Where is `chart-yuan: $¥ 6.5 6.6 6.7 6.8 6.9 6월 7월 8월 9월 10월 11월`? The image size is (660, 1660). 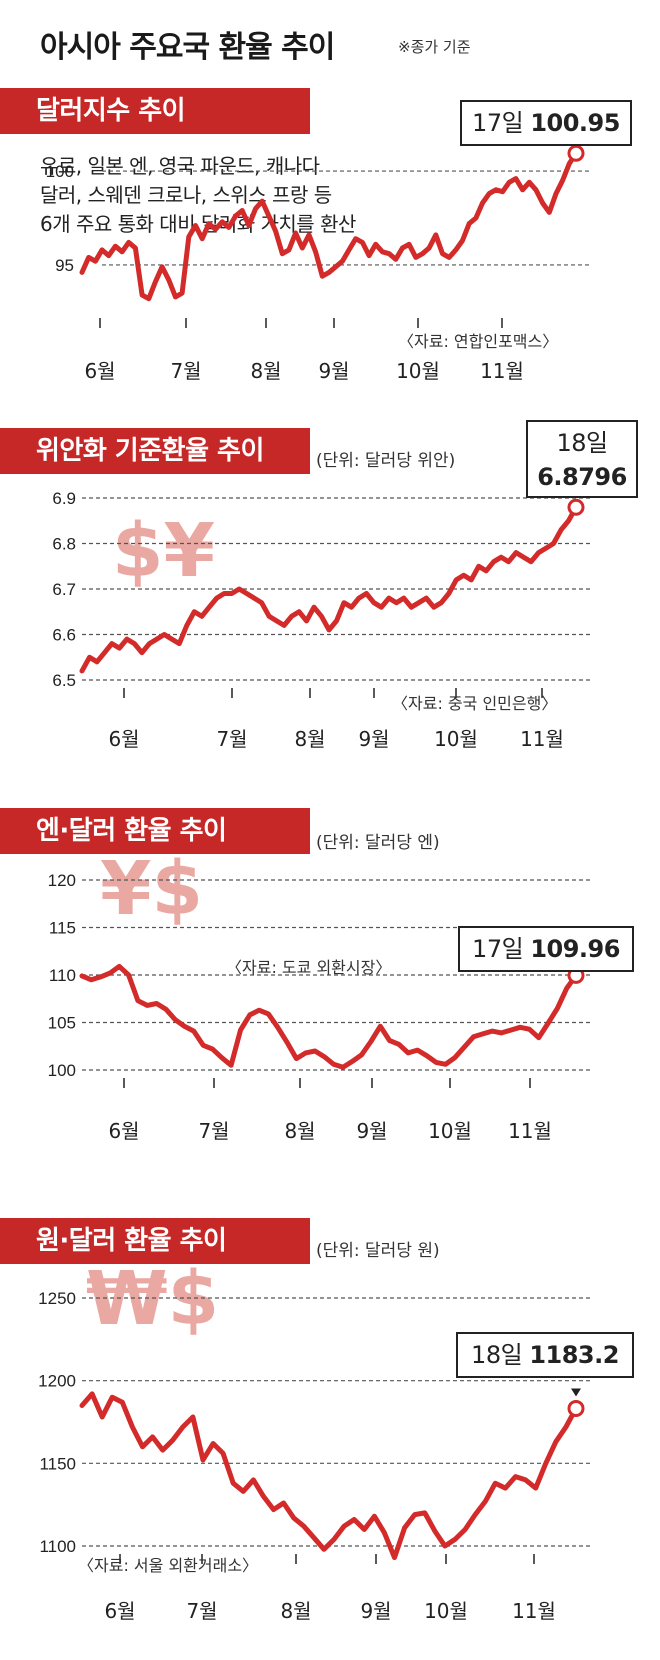
chart-yuan: $¥ 6.5 6.6 6.7 6.8 6.9 6월 7월 8월 9월 10월 11월 is located at coordinates (321, 619).